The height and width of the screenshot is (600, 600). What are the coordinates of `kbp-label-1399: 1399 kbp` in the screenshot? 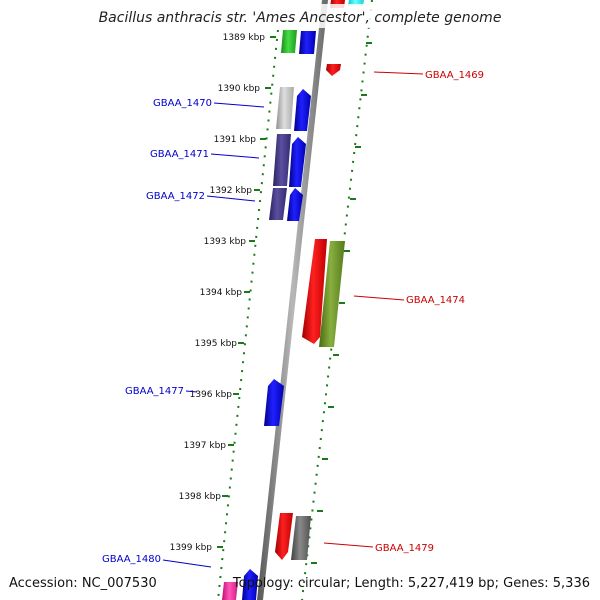 It's located at (191, 548).